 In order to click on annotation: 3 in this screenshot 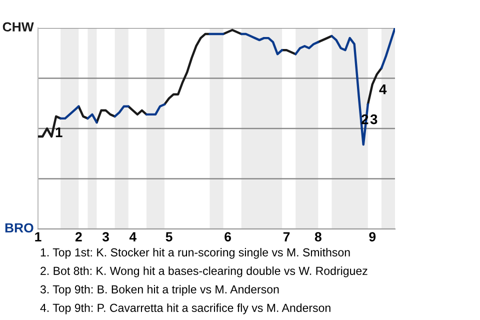, I will do `click(374, 119)`.